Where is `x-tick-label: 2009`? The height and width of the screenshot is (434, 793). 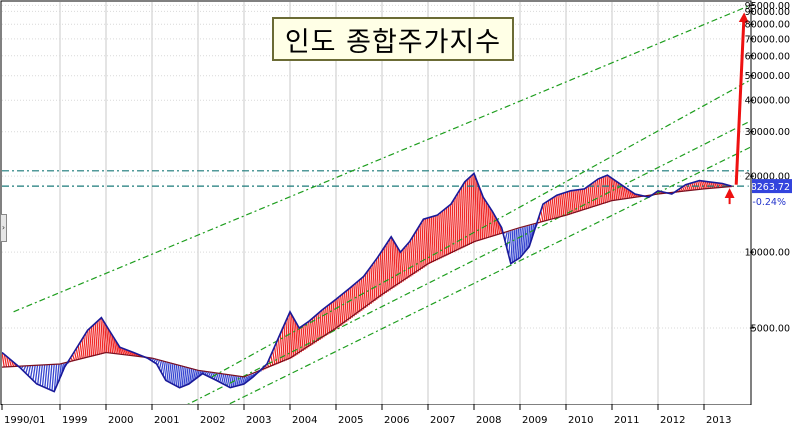 x-tick-label: 2009 is located at coordinates (534, 420).